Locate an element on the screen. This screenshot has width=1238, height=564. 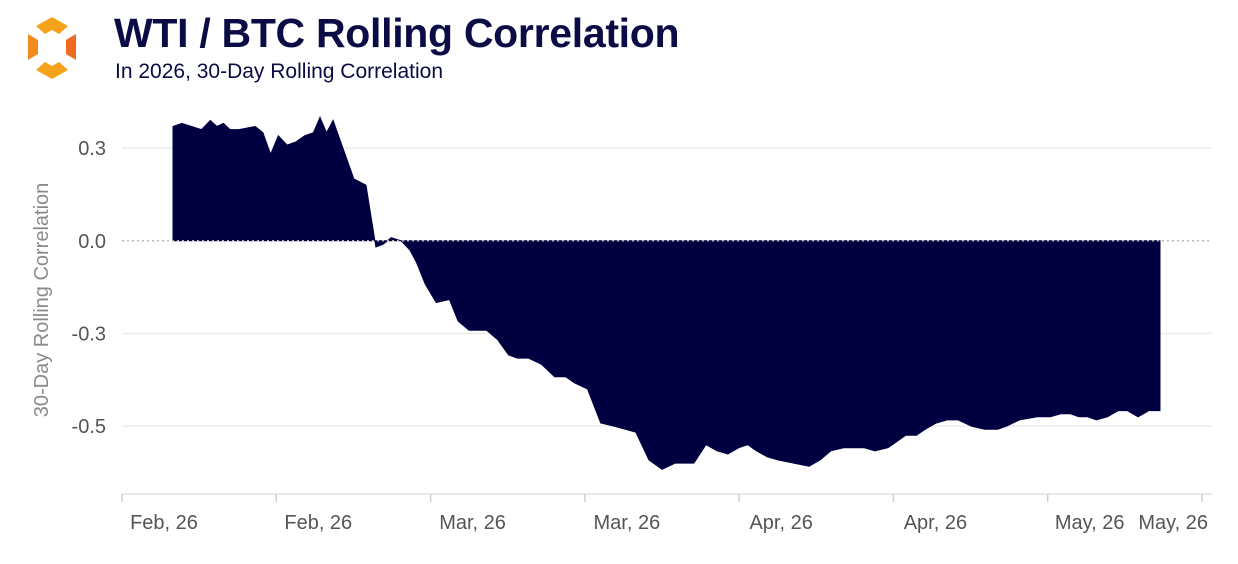
y-tick-label: 0.3 is located at coordinates (92, 149).